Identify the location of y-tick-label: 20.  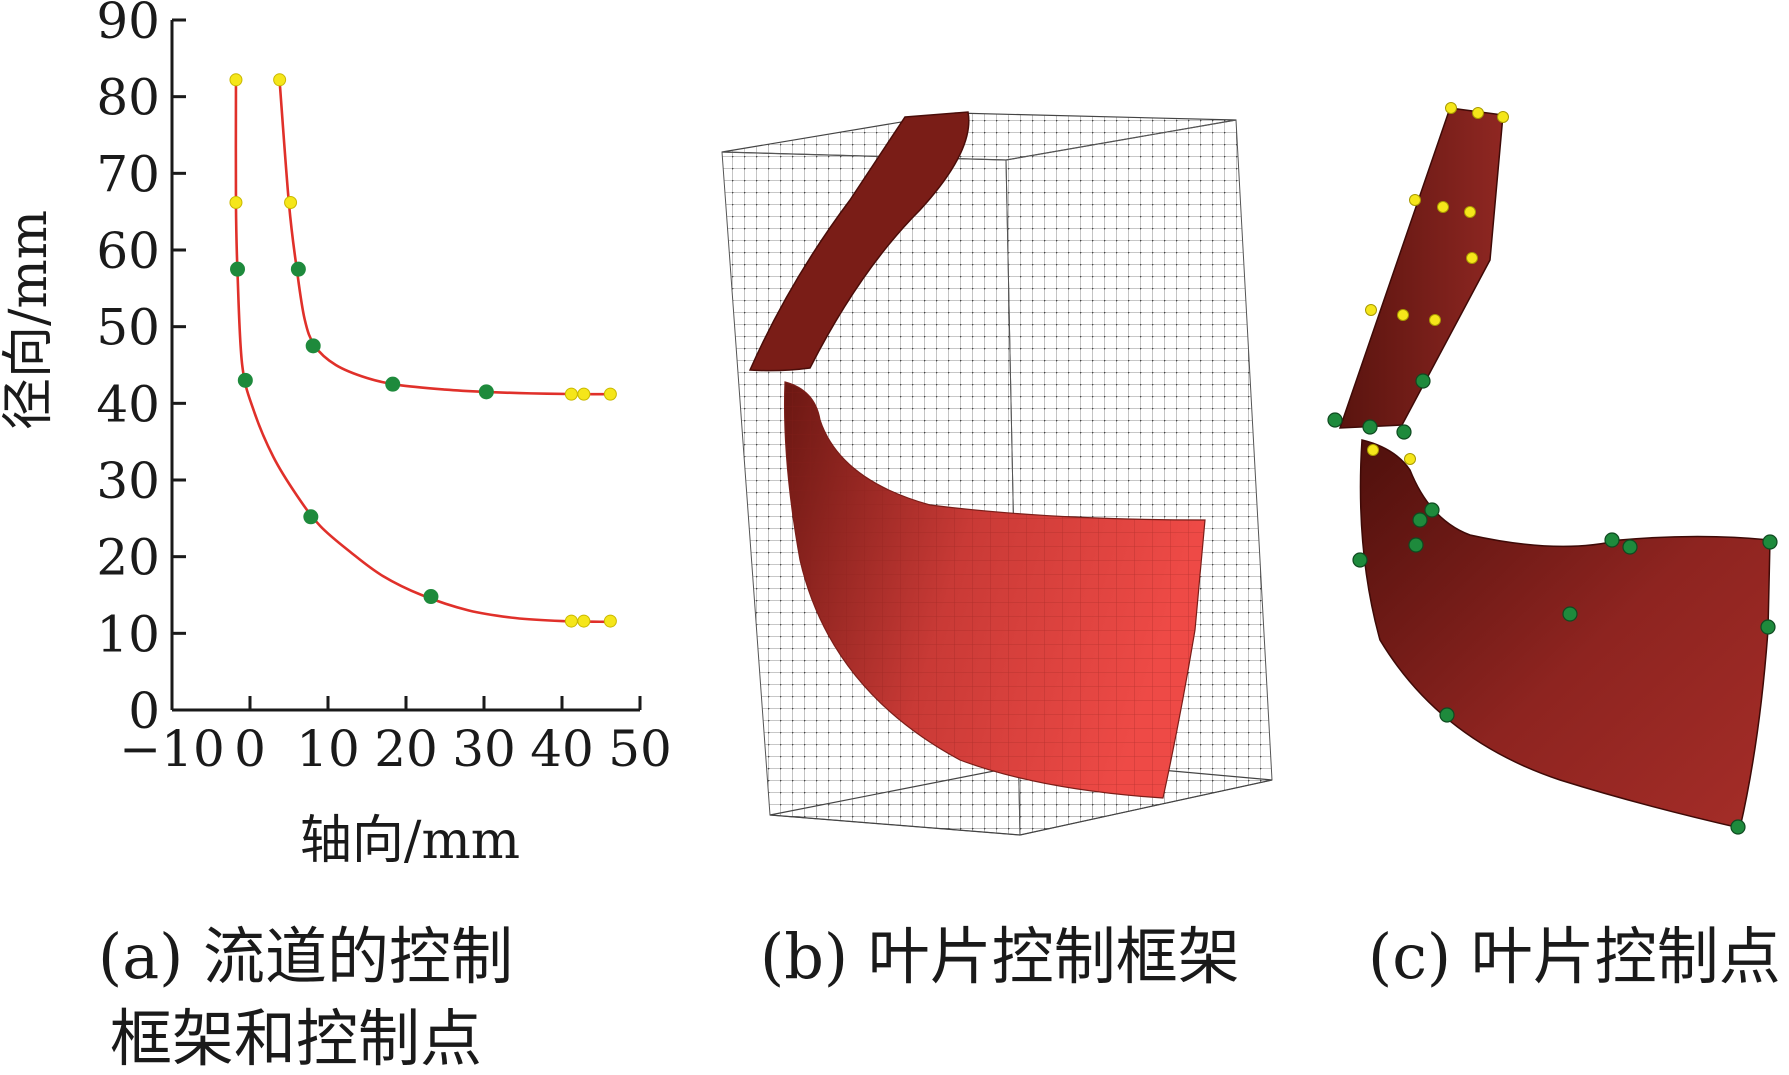
(128, 558).